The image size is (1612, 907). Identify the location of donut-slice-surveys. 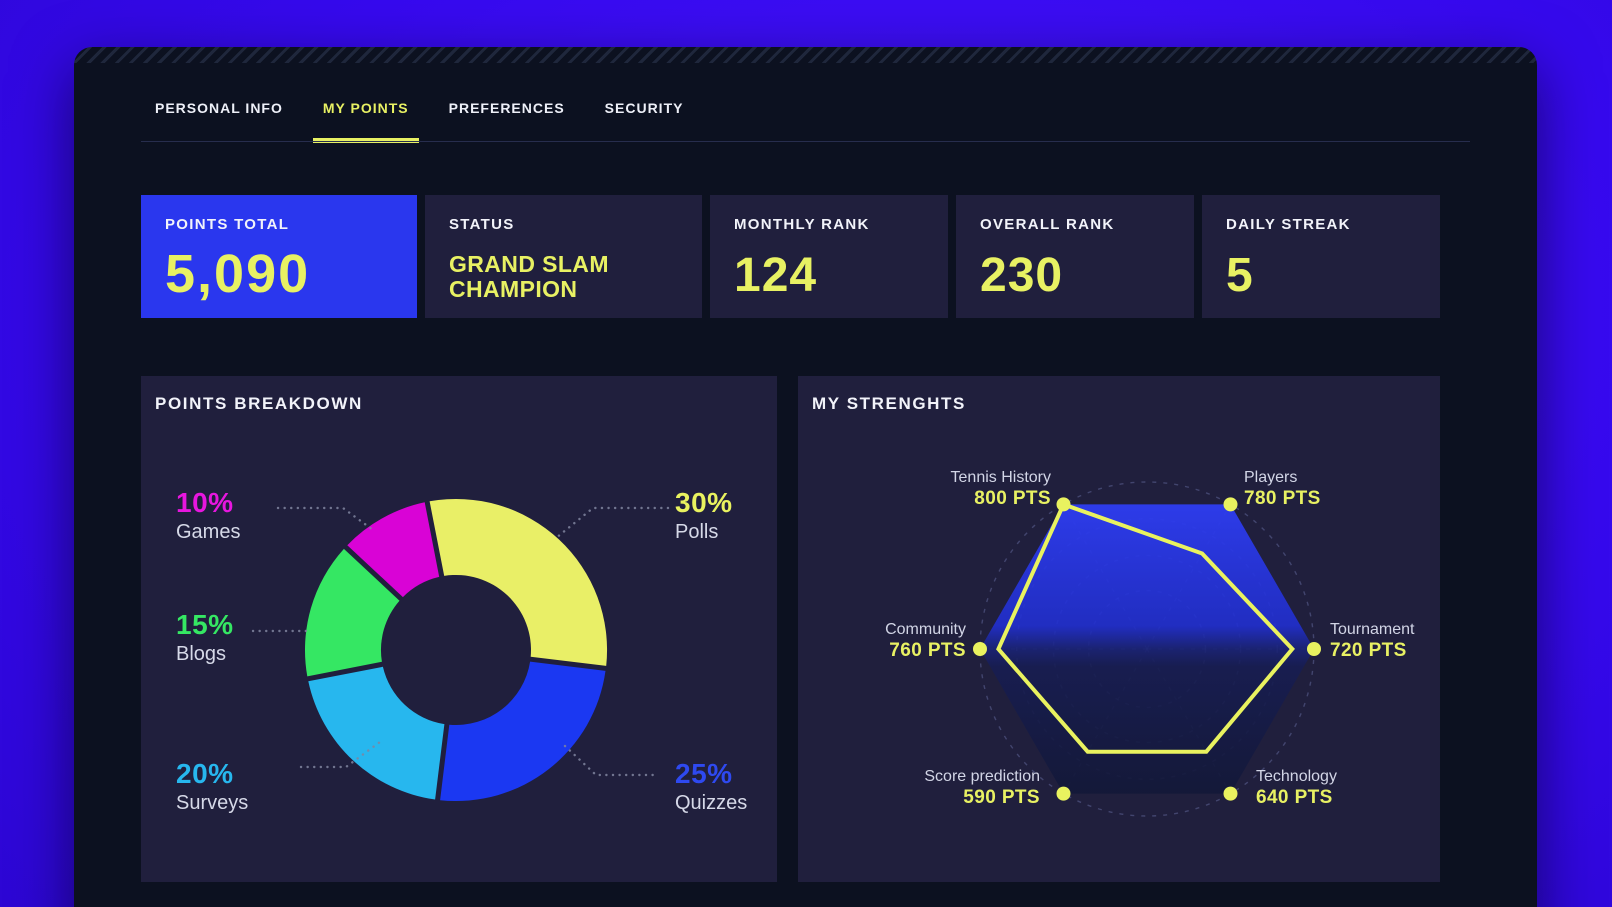
(376, 733).